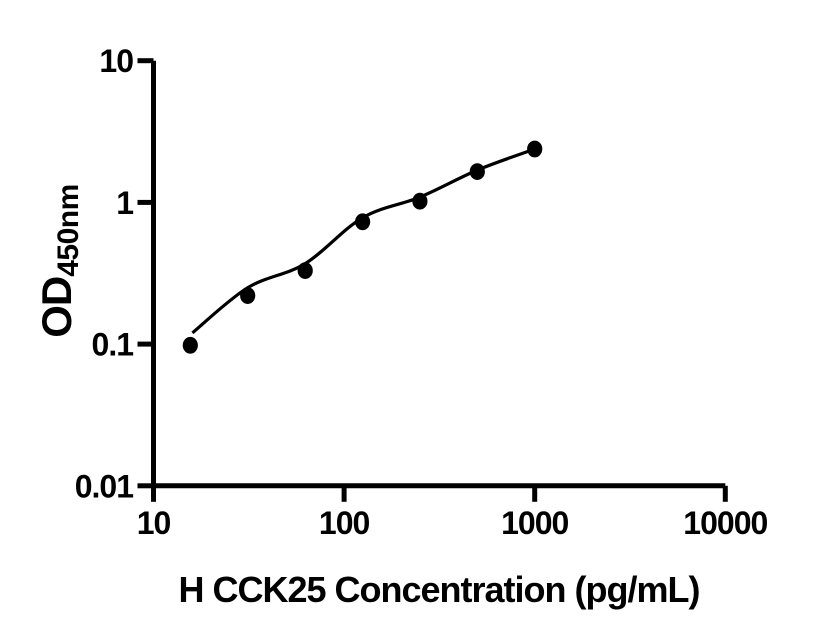 Image resolution: width=816 pixels, height=640 pixels. Describe the element at coordinates (725, 523) in the screenshot. I see `x-tick-label: 10000` at that location.